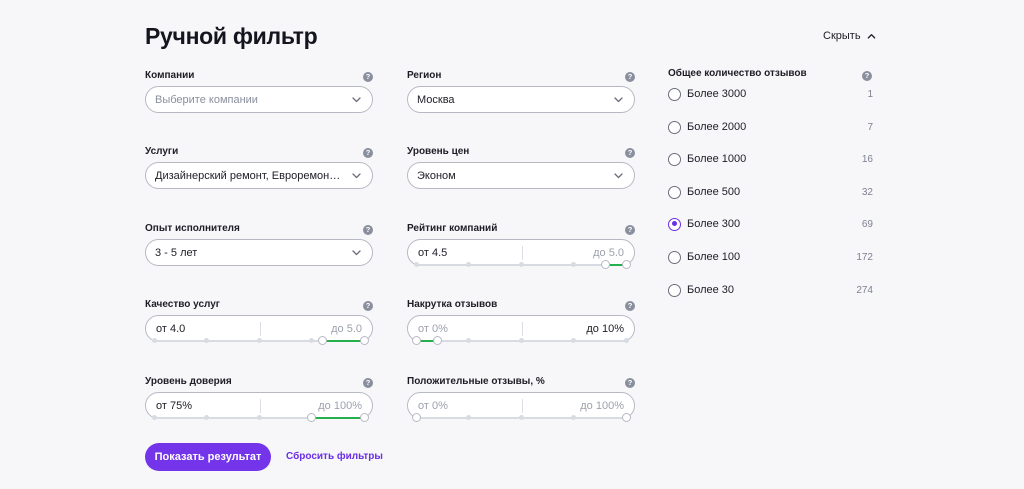 The image size is (1024, 489). Describe the element at coordinates (737, 73) in the screenshot. I see `review-count-label: Общее количество отзывов` at that location.